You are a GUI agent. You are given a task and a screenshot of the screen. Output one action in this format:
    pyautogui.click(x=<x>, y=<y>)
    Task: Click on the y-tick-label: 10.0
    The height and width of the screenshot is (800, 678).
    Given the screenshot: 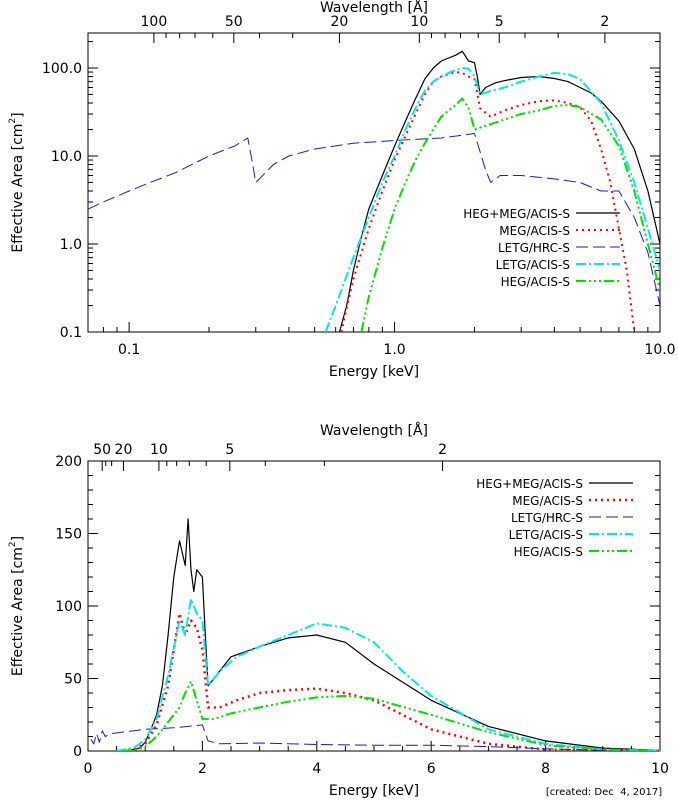 What is the action you would take?
    pyautogui.click(x=66, y=157)
    